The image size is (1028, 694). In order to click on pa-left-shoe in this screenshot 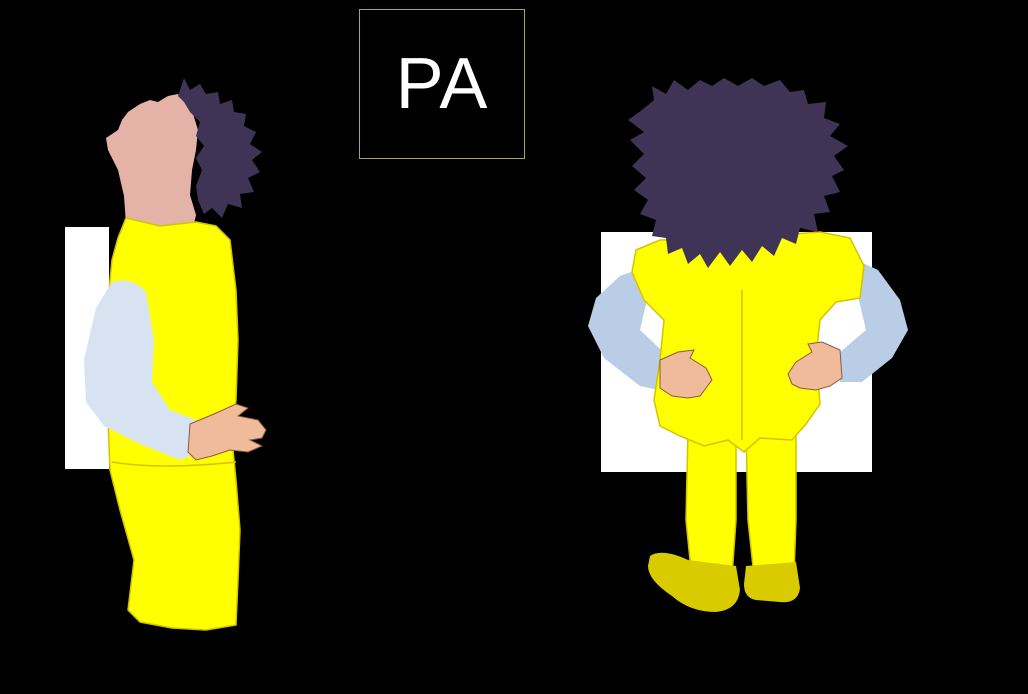, I will do `click(694, 582)`.